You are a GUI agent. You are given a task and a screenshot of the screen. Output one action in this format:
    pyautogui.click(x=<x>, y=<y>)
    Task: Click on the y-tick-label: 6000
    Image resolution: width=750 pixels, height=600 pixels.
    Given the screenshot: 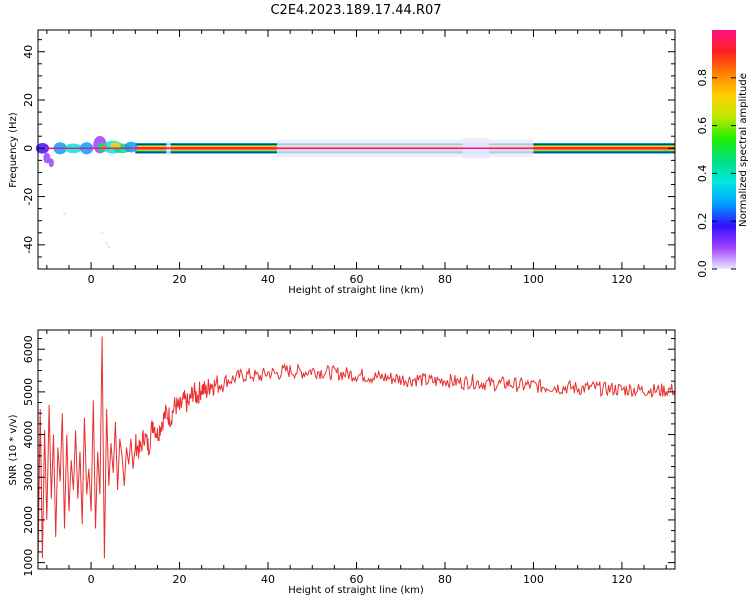 What is the action you would take?
    pyautogui.click(x=28, y=349)
    